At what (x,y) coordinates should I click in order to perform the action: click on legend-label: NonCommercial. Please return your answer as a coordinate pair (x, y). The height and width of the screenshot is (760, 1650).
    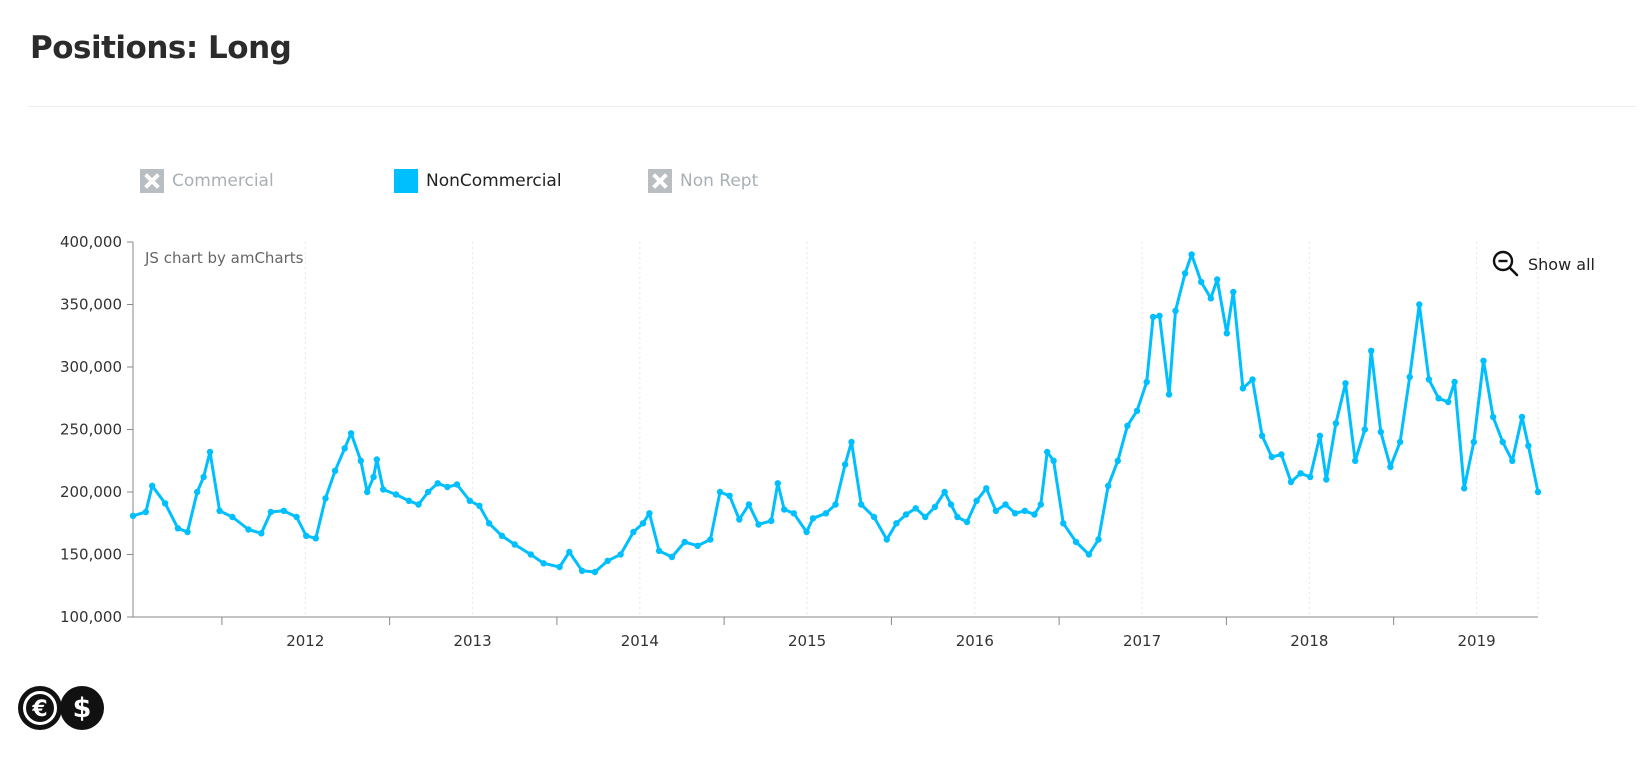
    Looking at the image, I should click on (494, 181).